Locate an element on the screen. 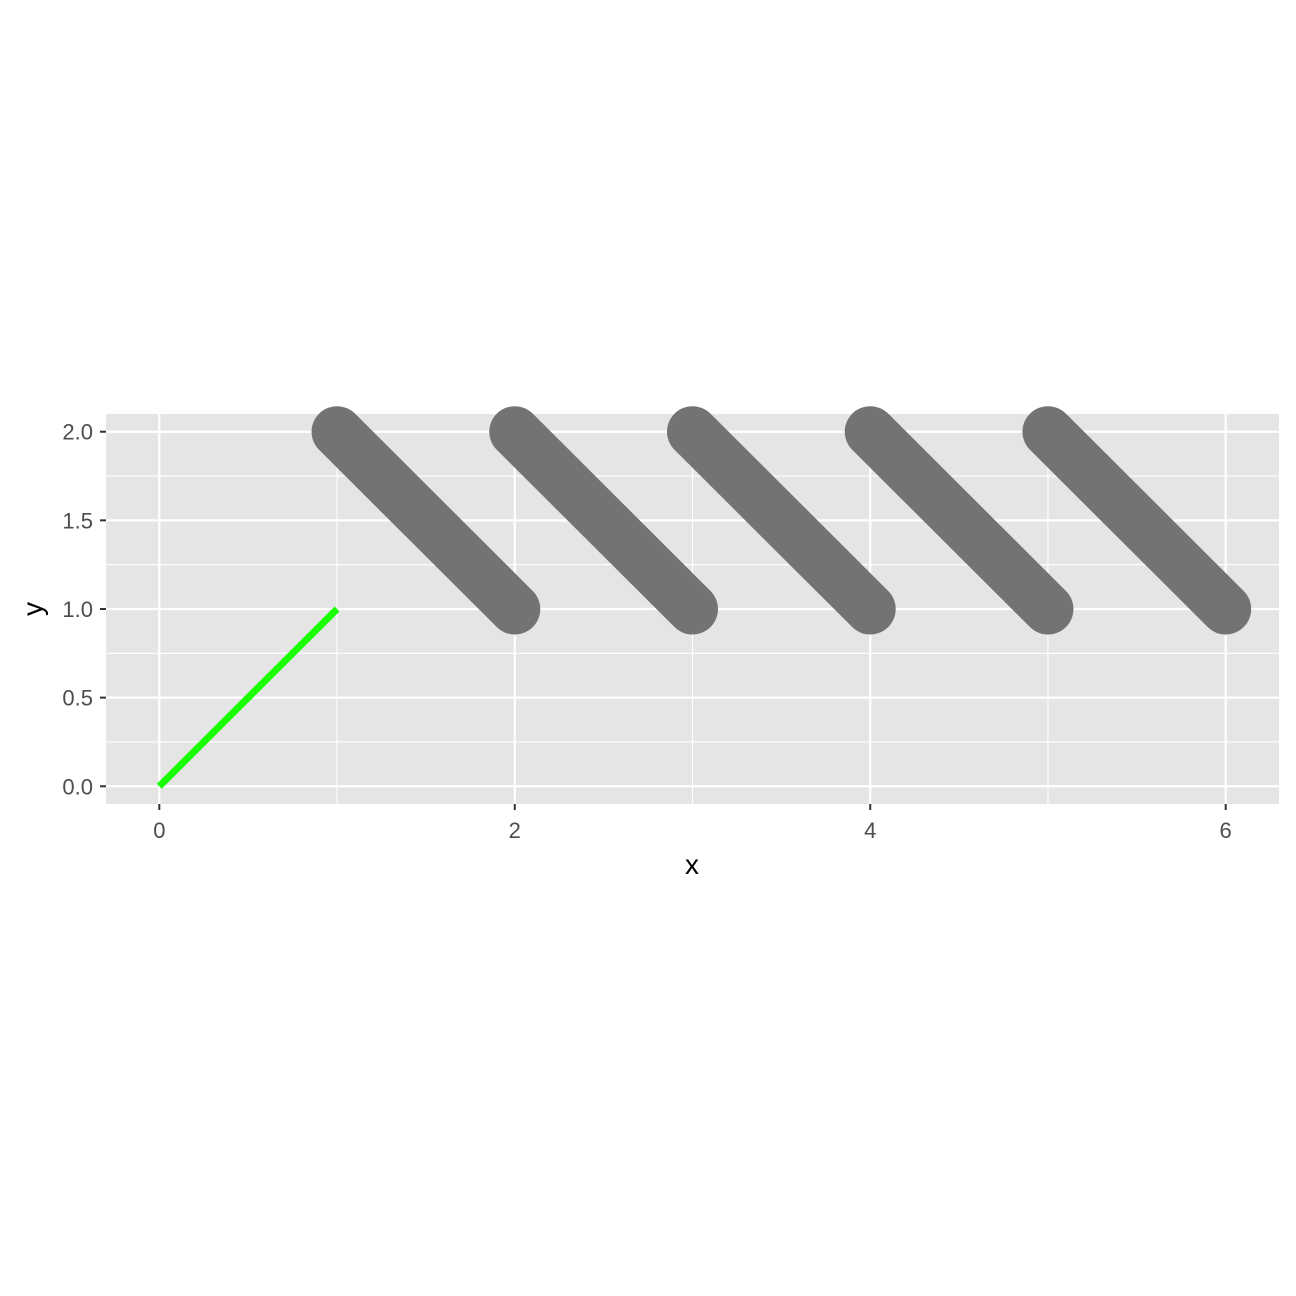  y-tick-label: 0.0 is located at coordinates (77, 786).